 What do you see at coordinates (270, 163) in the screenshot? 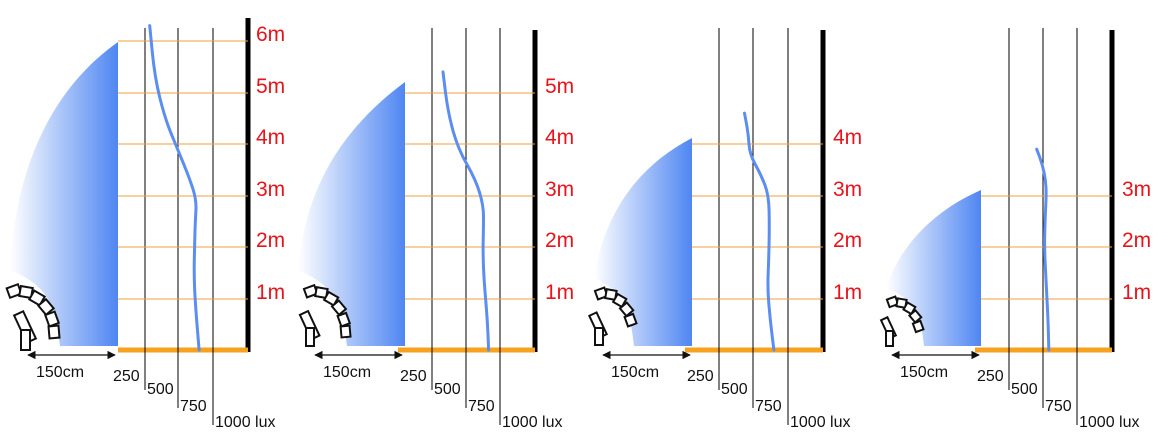
I see `height-labels: 1m 2m 3m 4m 5m 6m` at bounding box center [270, 163].